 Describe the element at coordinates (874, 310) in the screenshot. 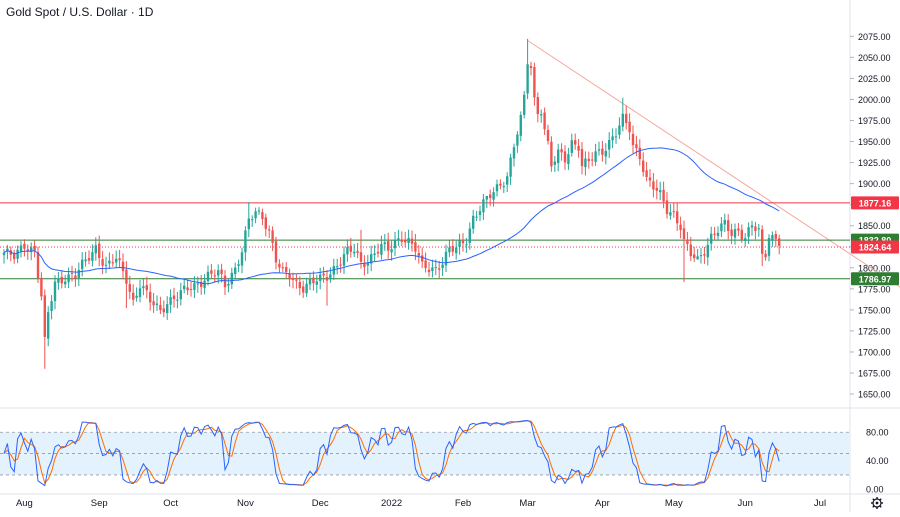

I see `price-tick-label: 1750.00` at that location.